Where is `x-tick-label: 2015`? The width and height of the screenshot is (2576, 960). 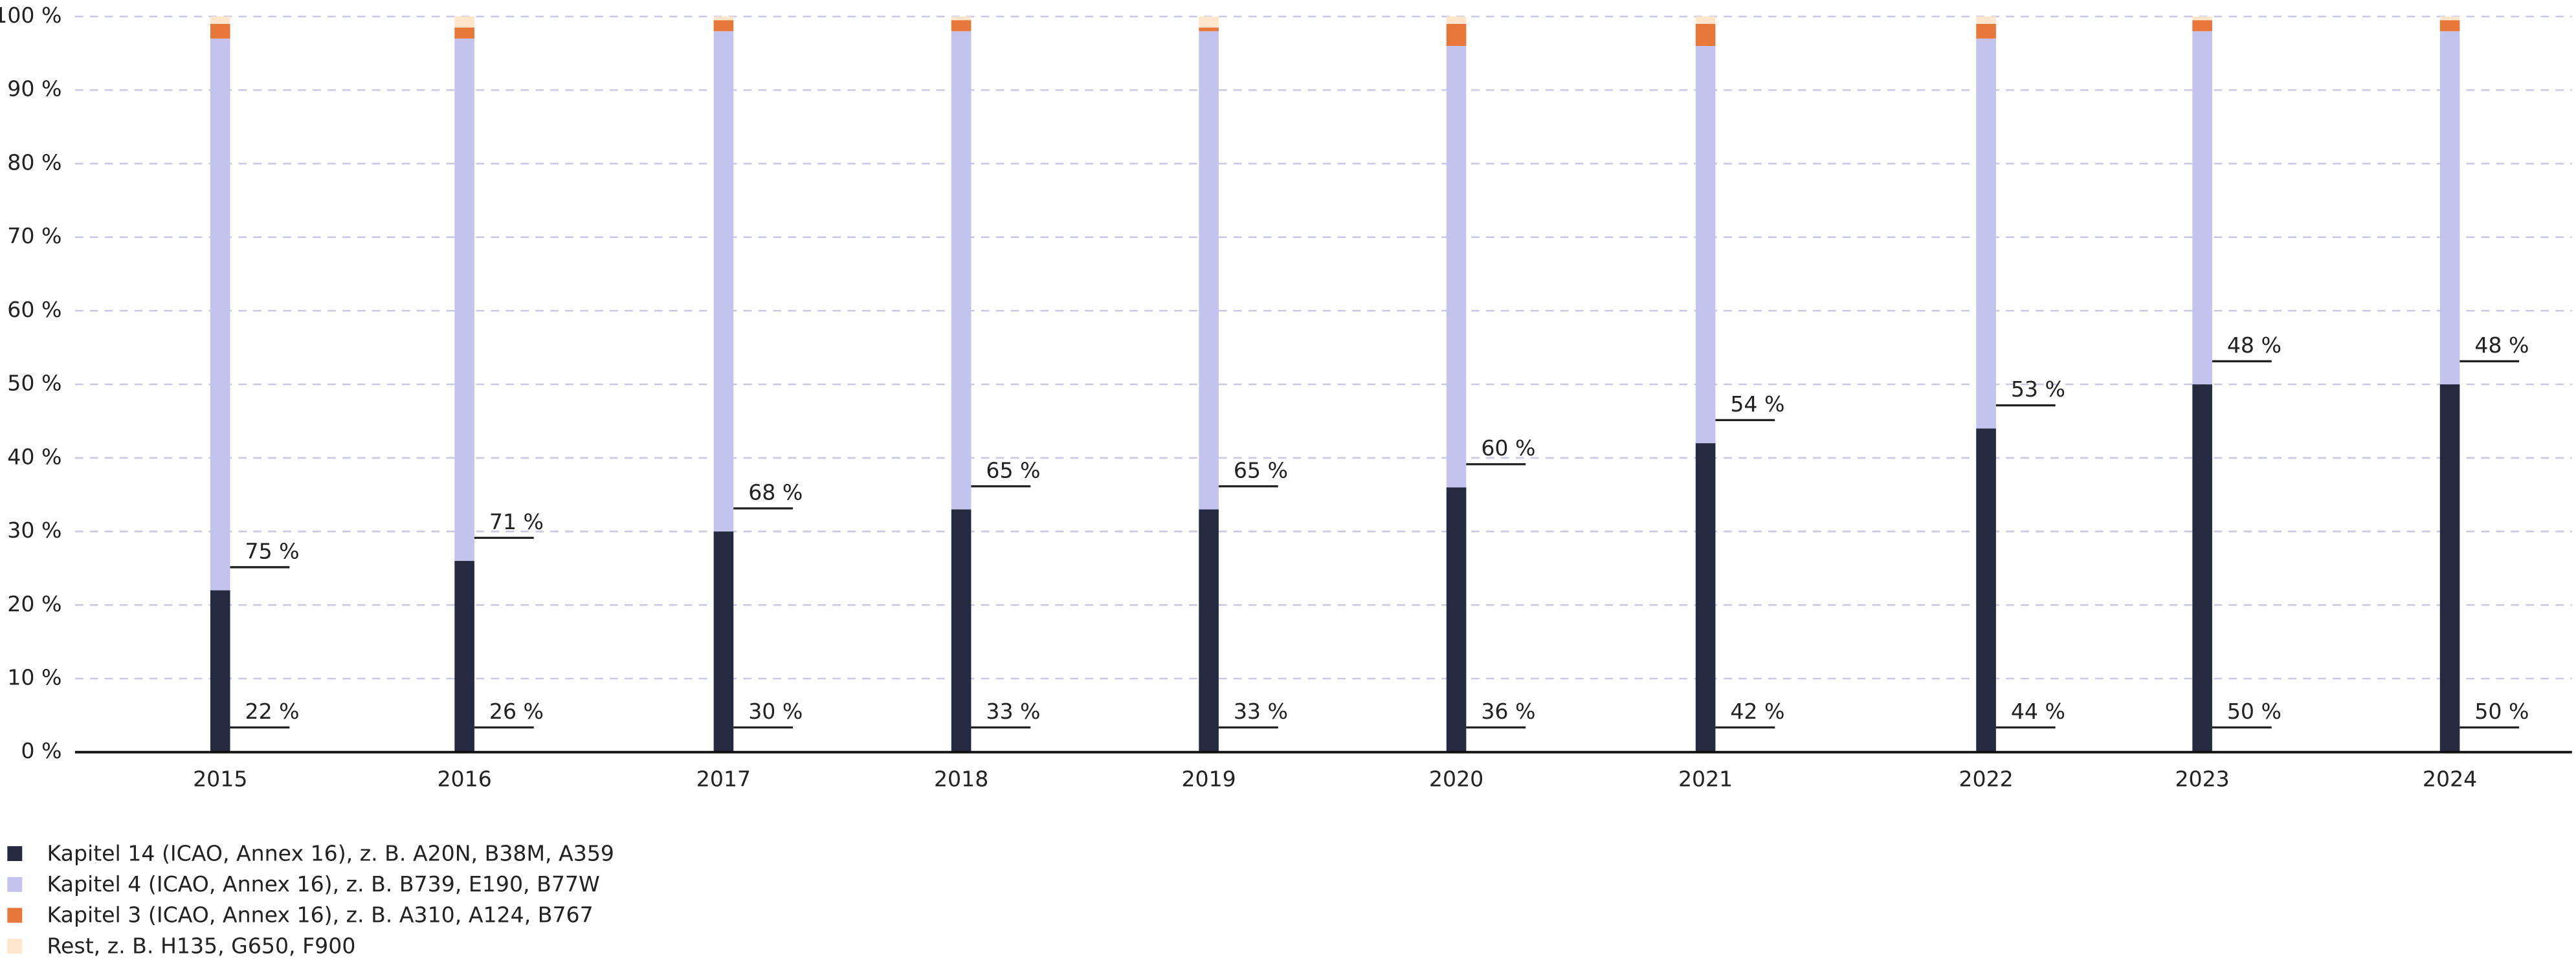
x-tick-label: 2015 is located at coordinates (220, 779).